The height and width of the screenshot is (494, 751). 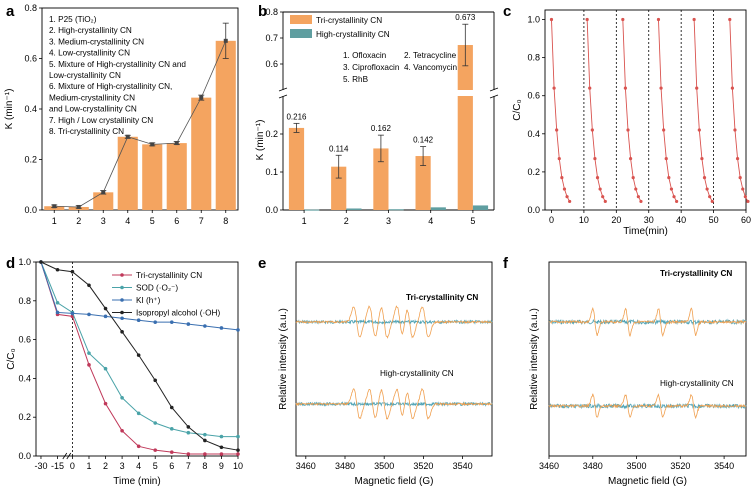 I want to click on panel-d-legend-marker, so click(x=122, y=275).